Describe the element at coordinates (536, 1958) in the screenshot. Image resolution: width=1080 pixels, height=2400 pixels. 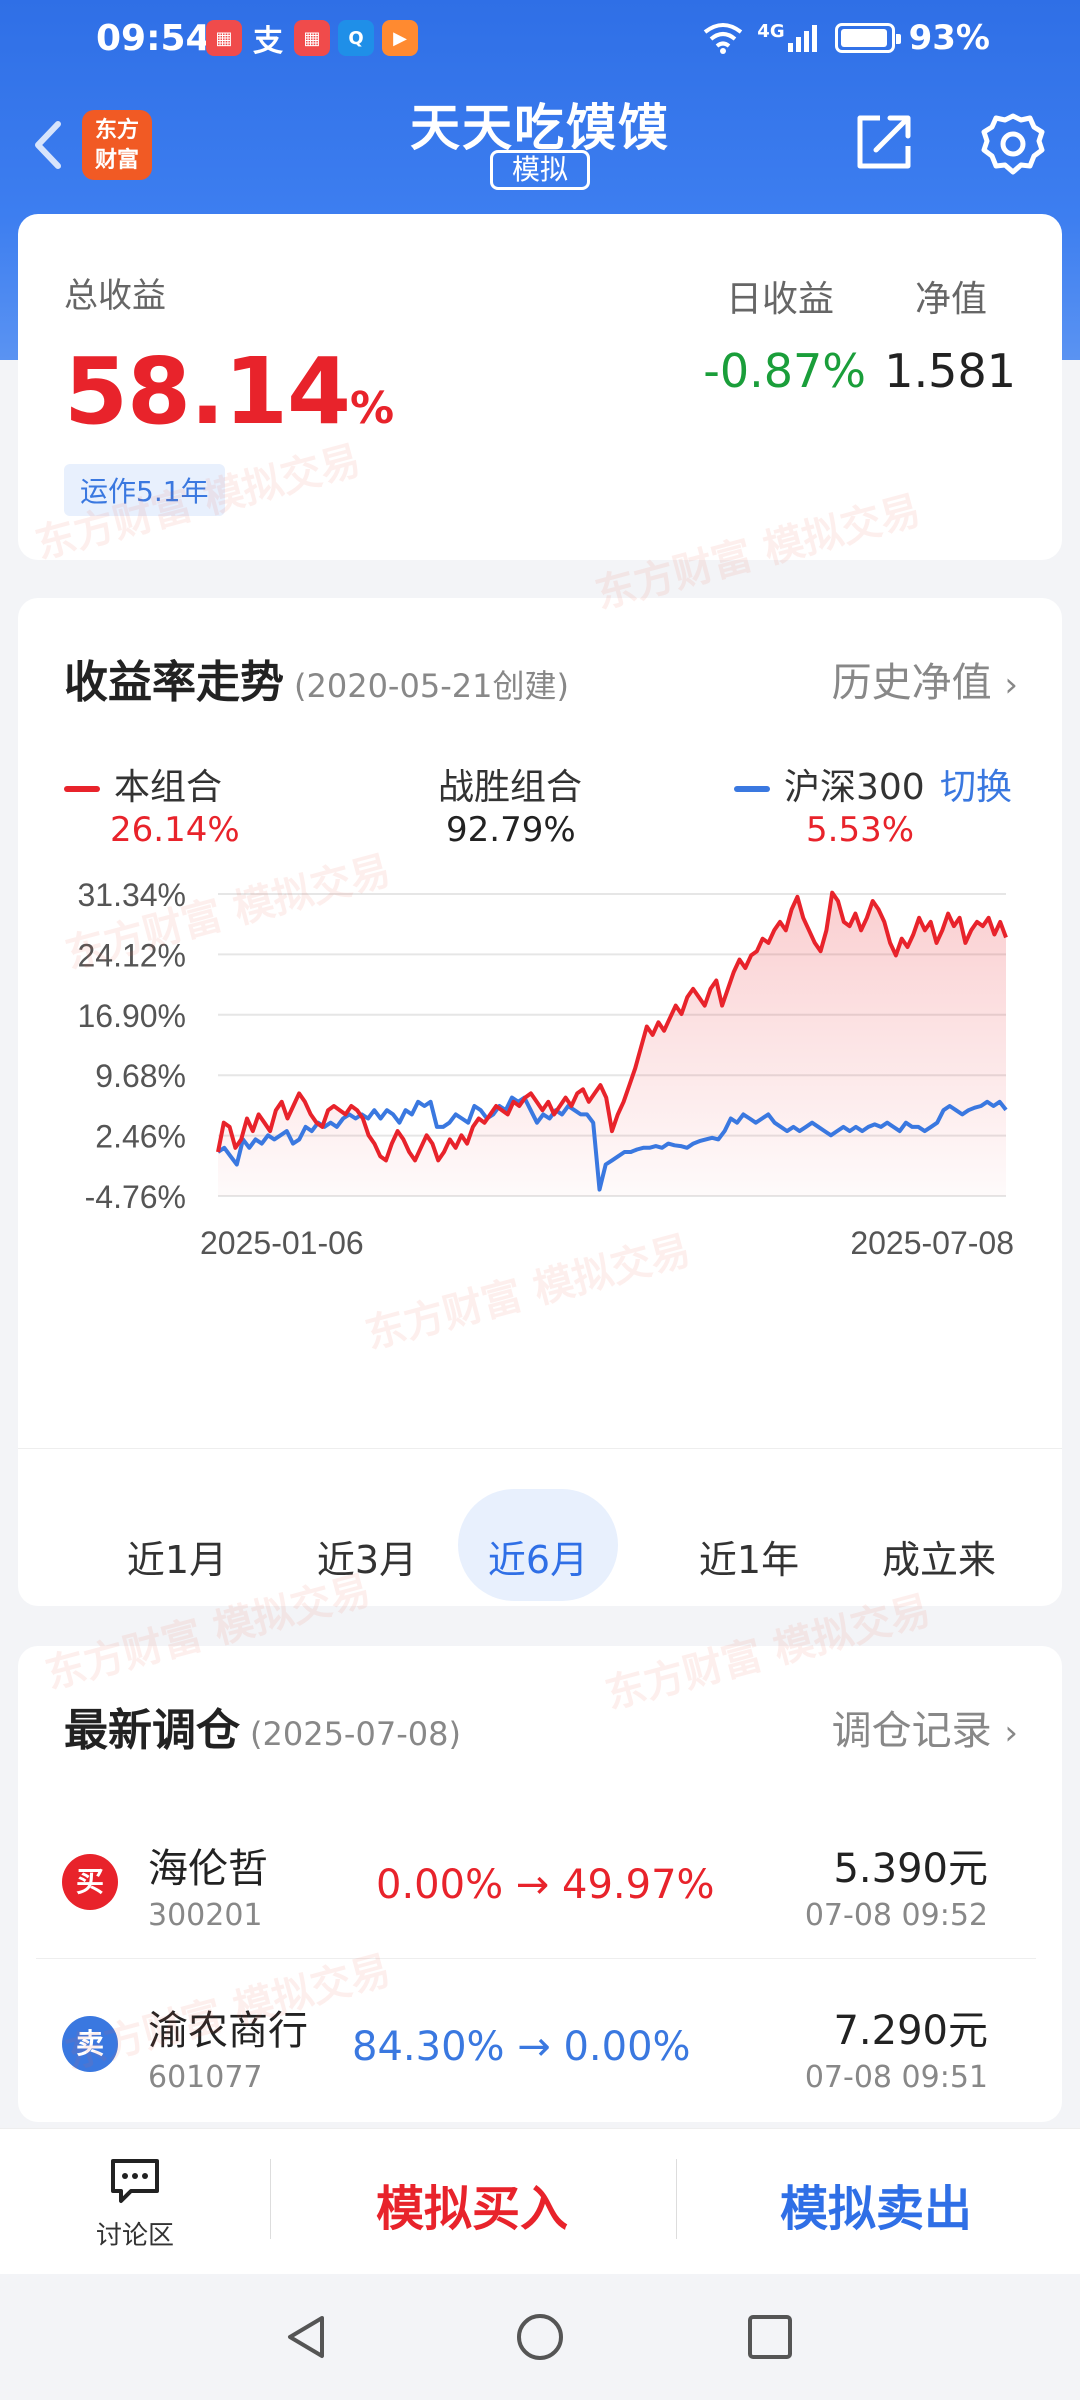
I see `row-divider` at that location.